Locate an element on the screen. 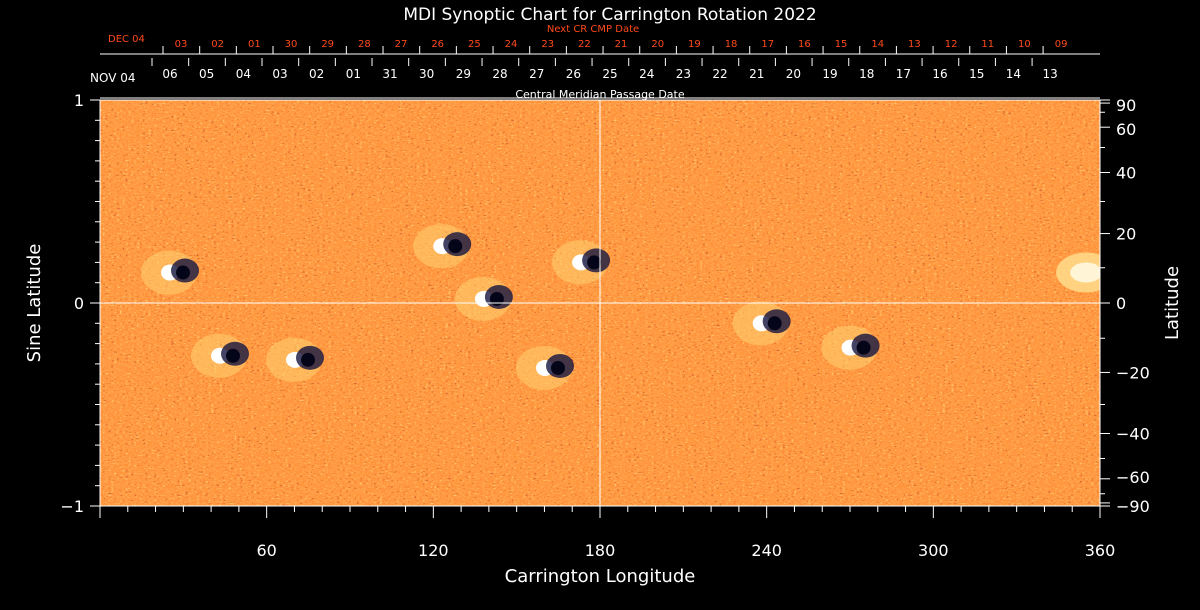 This screenshot has height=610, width=1200. next-cmp-day-label: 19 is located at coordinates (694, 44).